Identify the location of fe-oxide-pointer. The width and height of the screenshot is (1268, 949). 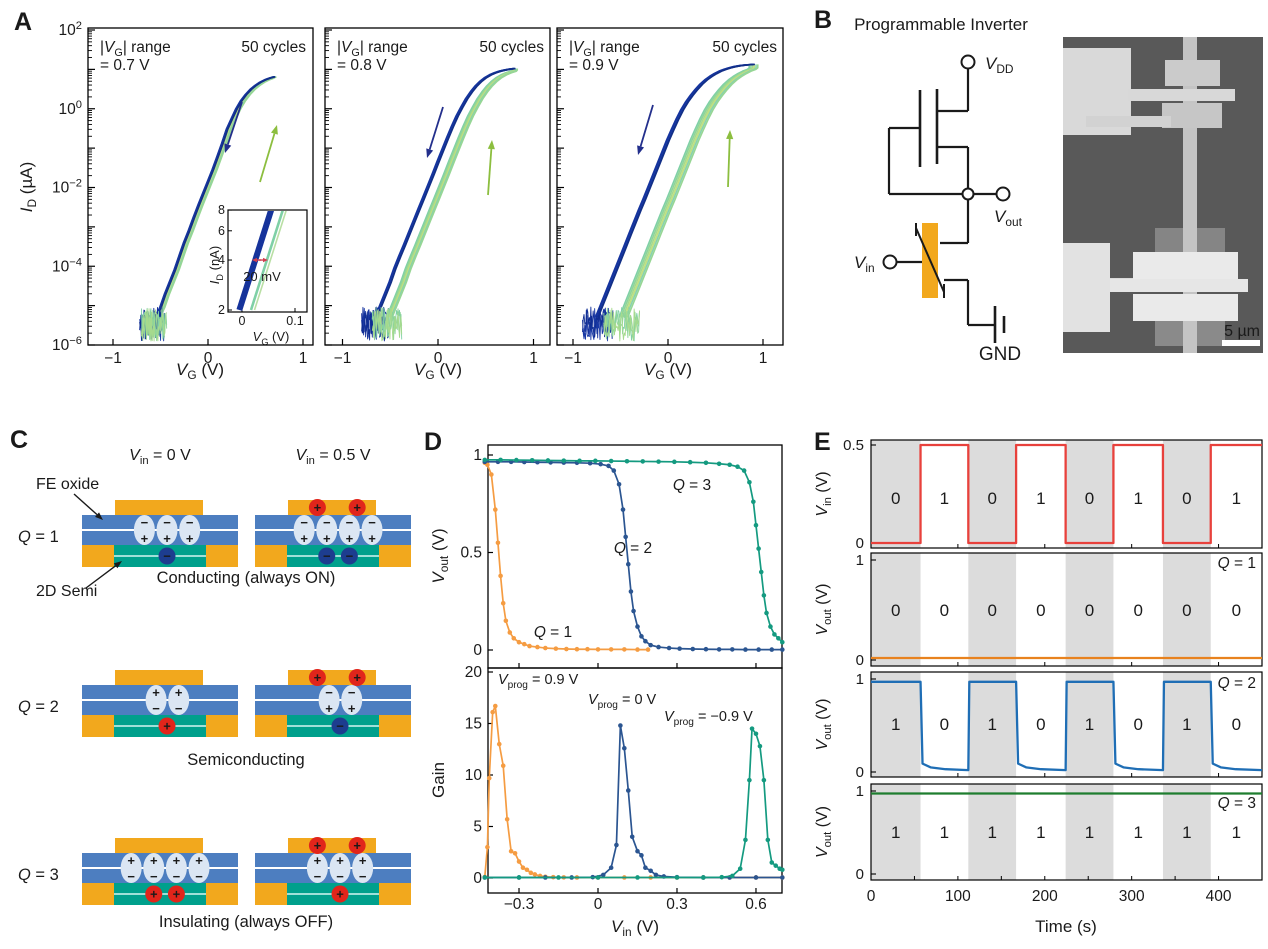
(85, 504).